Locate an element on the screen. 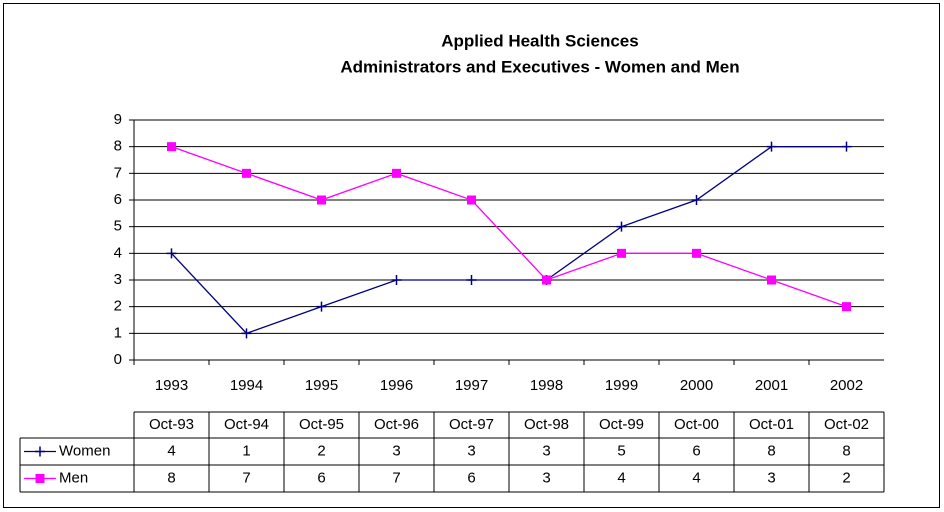  legend-label: Men is located at coordinates (73, 477).